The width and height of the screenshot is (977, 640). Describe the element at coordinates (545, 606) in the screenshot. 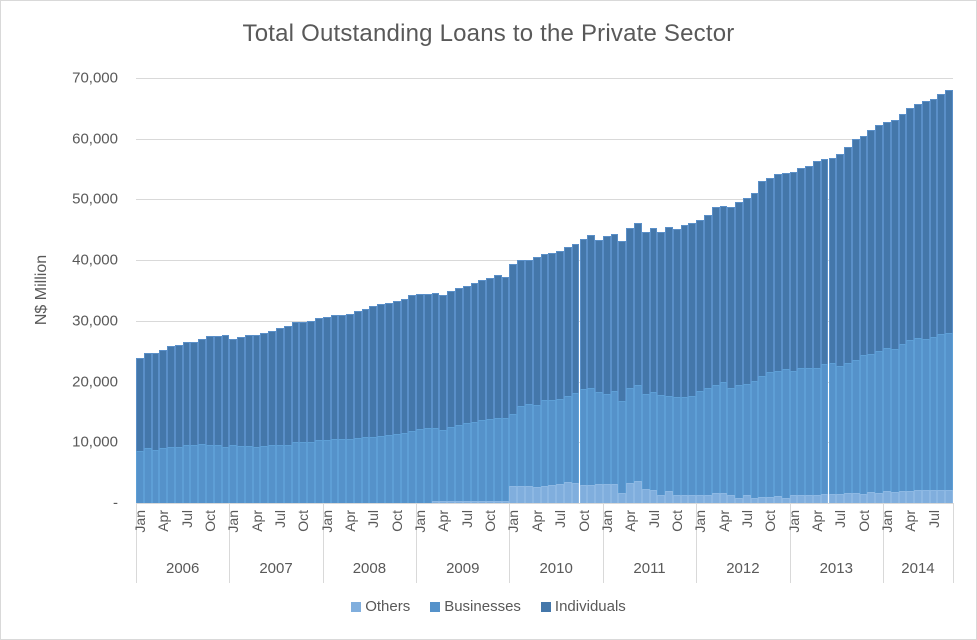

I see `legend-swatch-icon` at that location.